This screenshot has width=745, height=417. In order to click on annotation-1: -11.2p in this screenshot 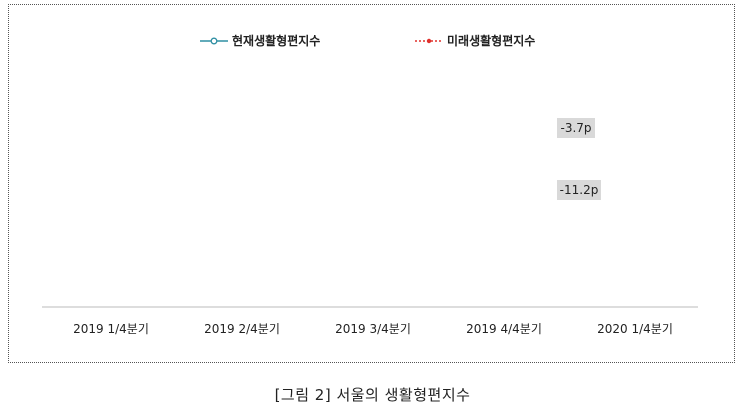, I will do `click(579, 190)`.